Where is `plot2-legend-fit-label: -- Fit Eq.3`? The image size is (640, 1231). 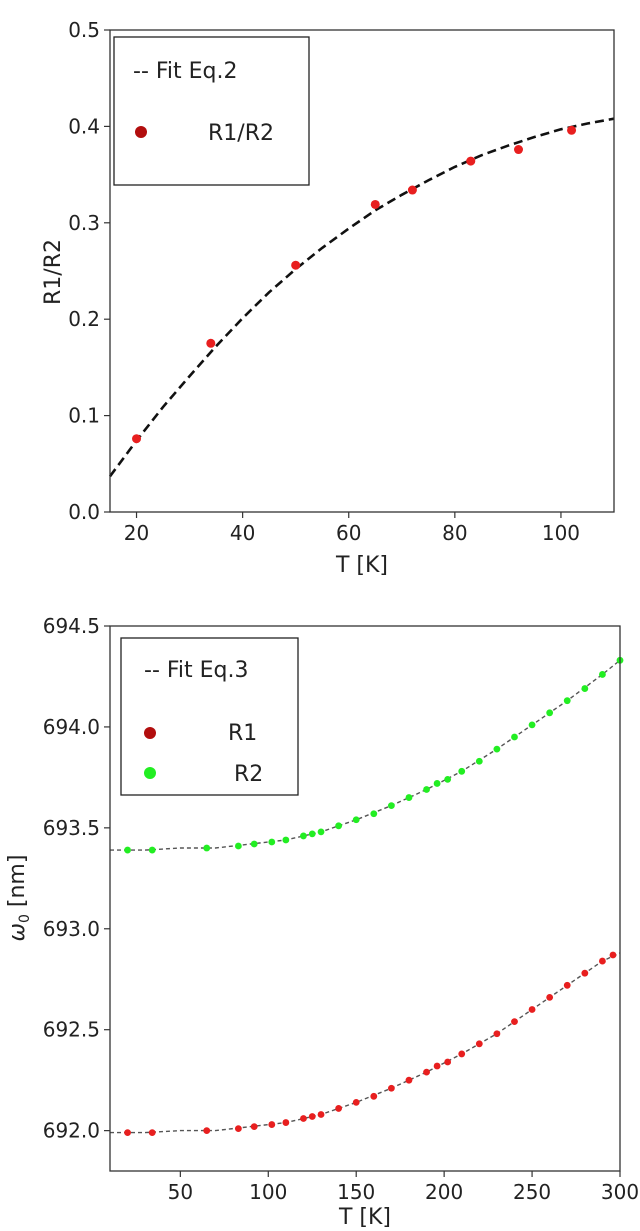 plot2-legend-fit-label: -- Fit Eq.3 is located at coordinates (196, 670).